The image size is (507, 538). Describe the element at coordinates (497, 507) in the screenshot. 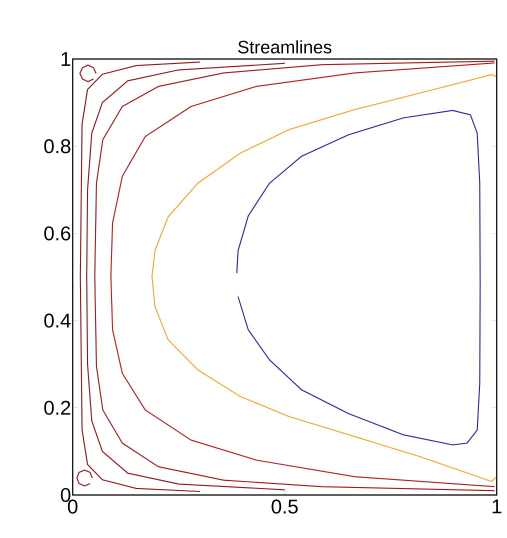

I see `x-tick-label: 1` at that location.